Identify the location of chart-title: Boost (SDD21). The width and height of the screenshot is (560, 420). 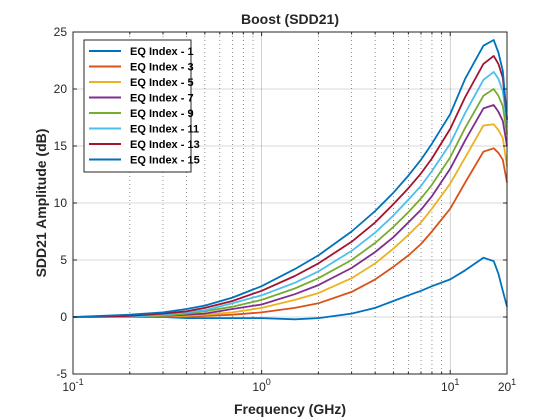
(290, 19).